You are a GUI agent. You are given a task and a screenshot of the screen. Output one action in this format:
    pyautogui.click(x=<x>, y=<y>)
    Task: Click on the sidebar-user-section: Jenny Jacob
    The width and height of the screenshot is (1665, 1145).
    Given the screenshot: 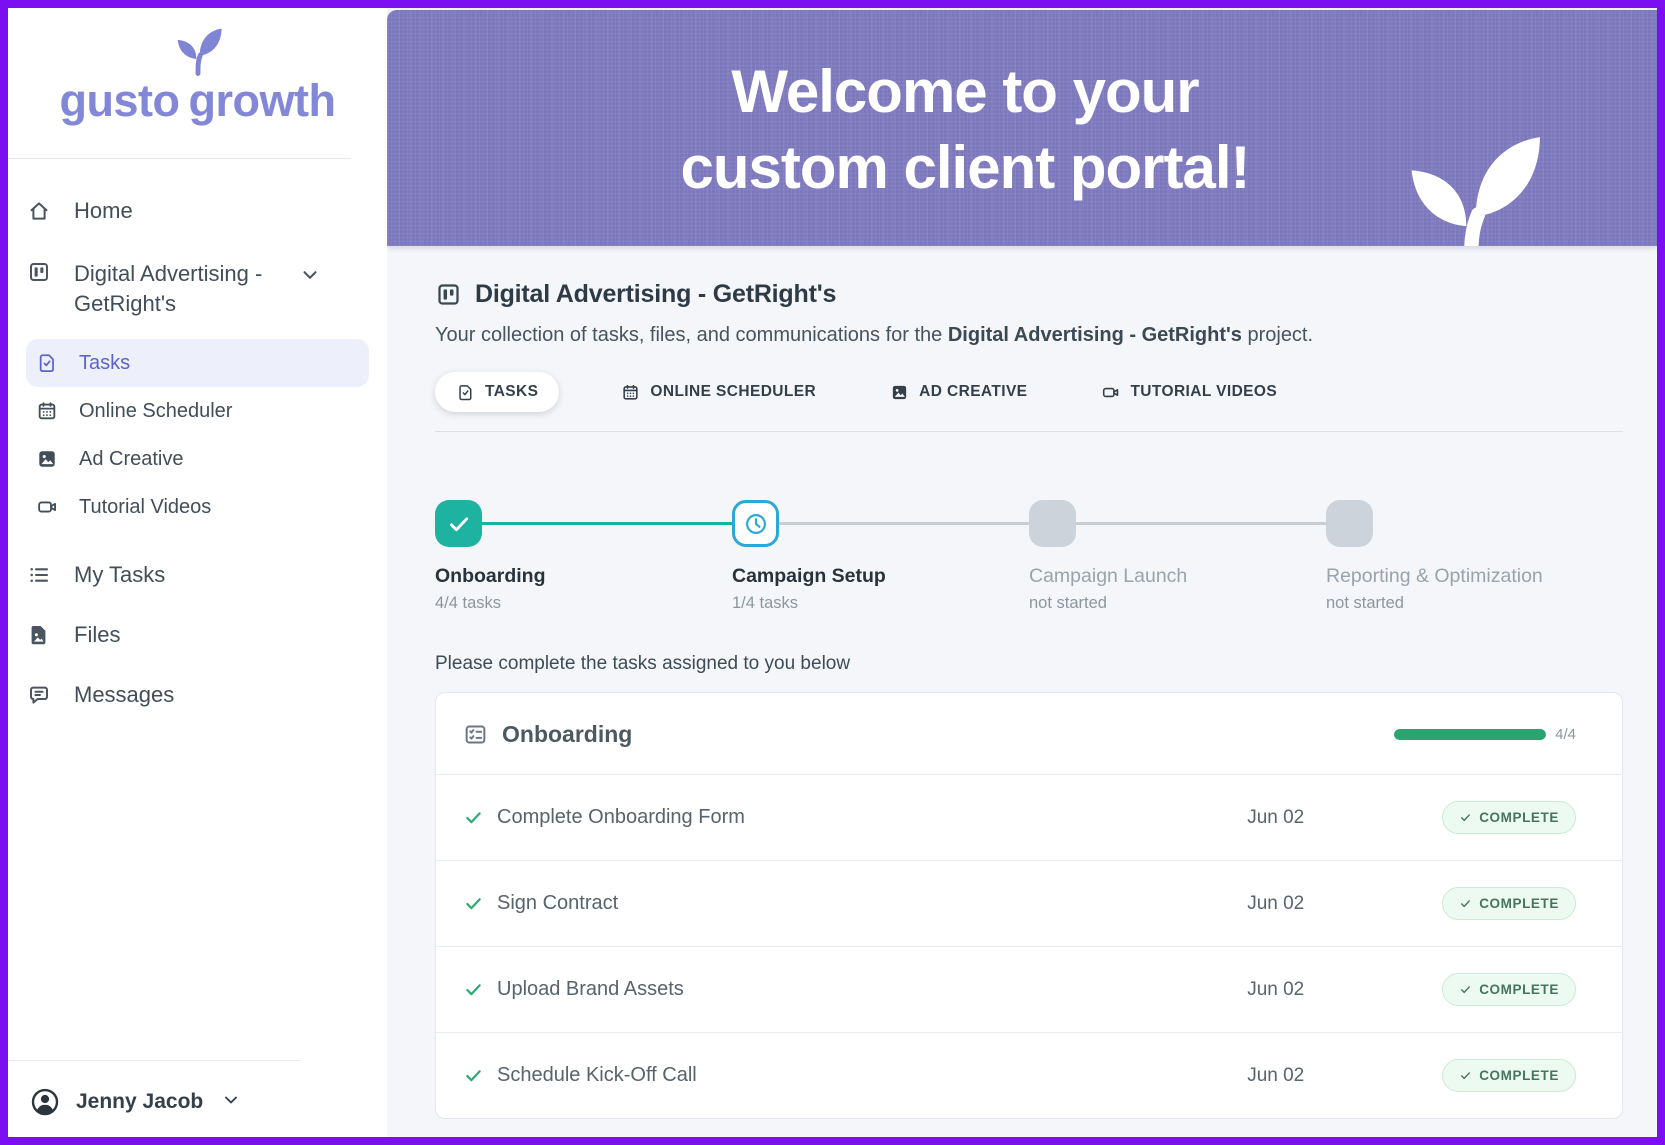 What is the action you would take?
    pyautogui.click(x=197, y=1098)
    